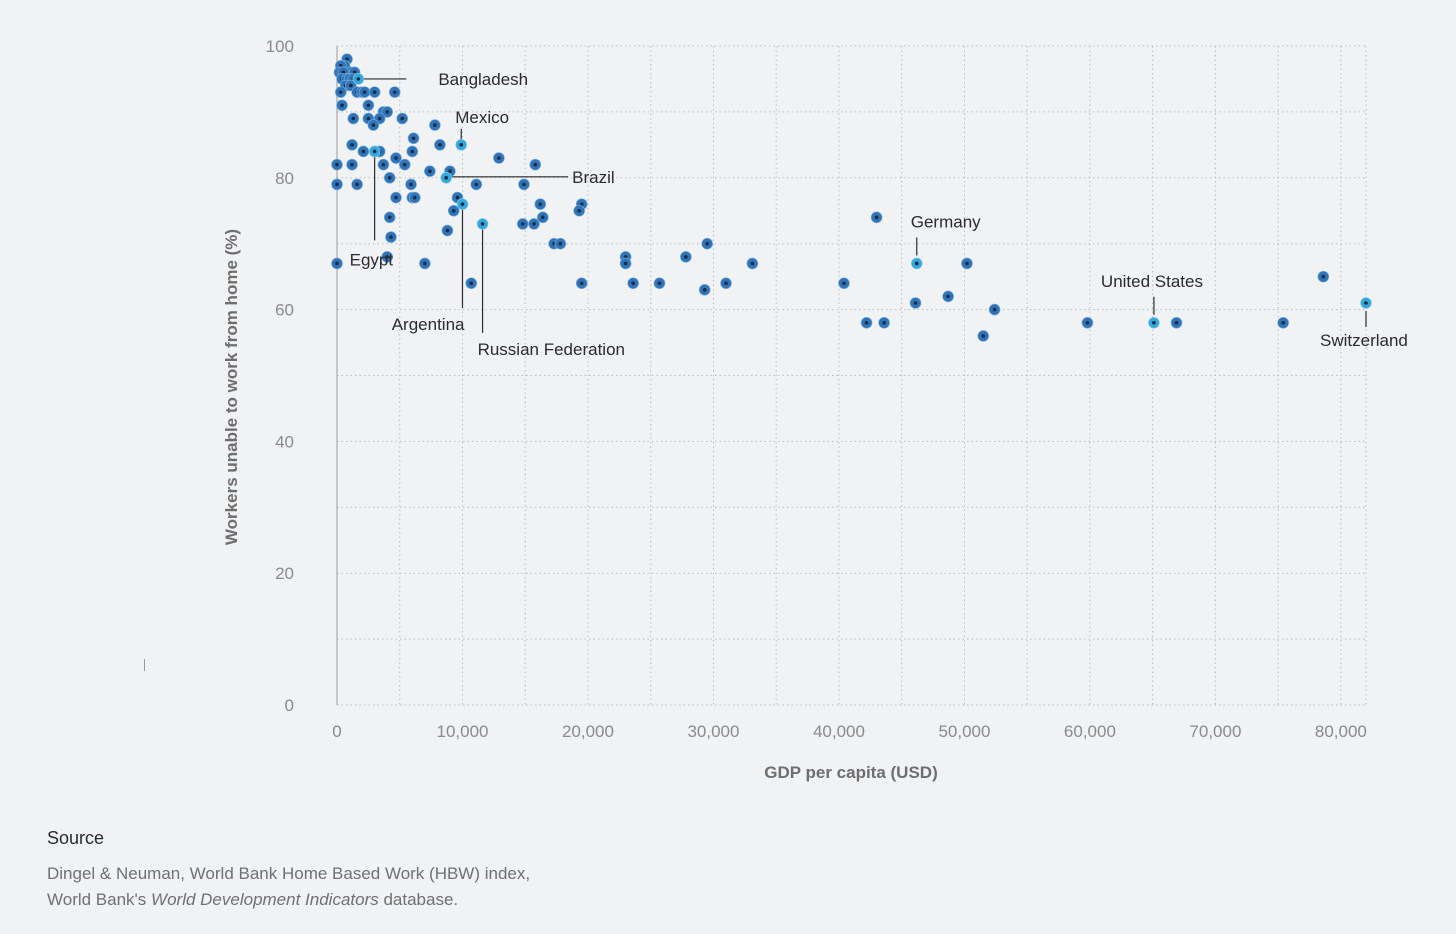 Image resolution: width=1456 pixels, height=934 pixels. What do you see at coordinates (372, 259) in the screenshot?
I see `annotation-label: Egypt` at bounding box center [372, 259].